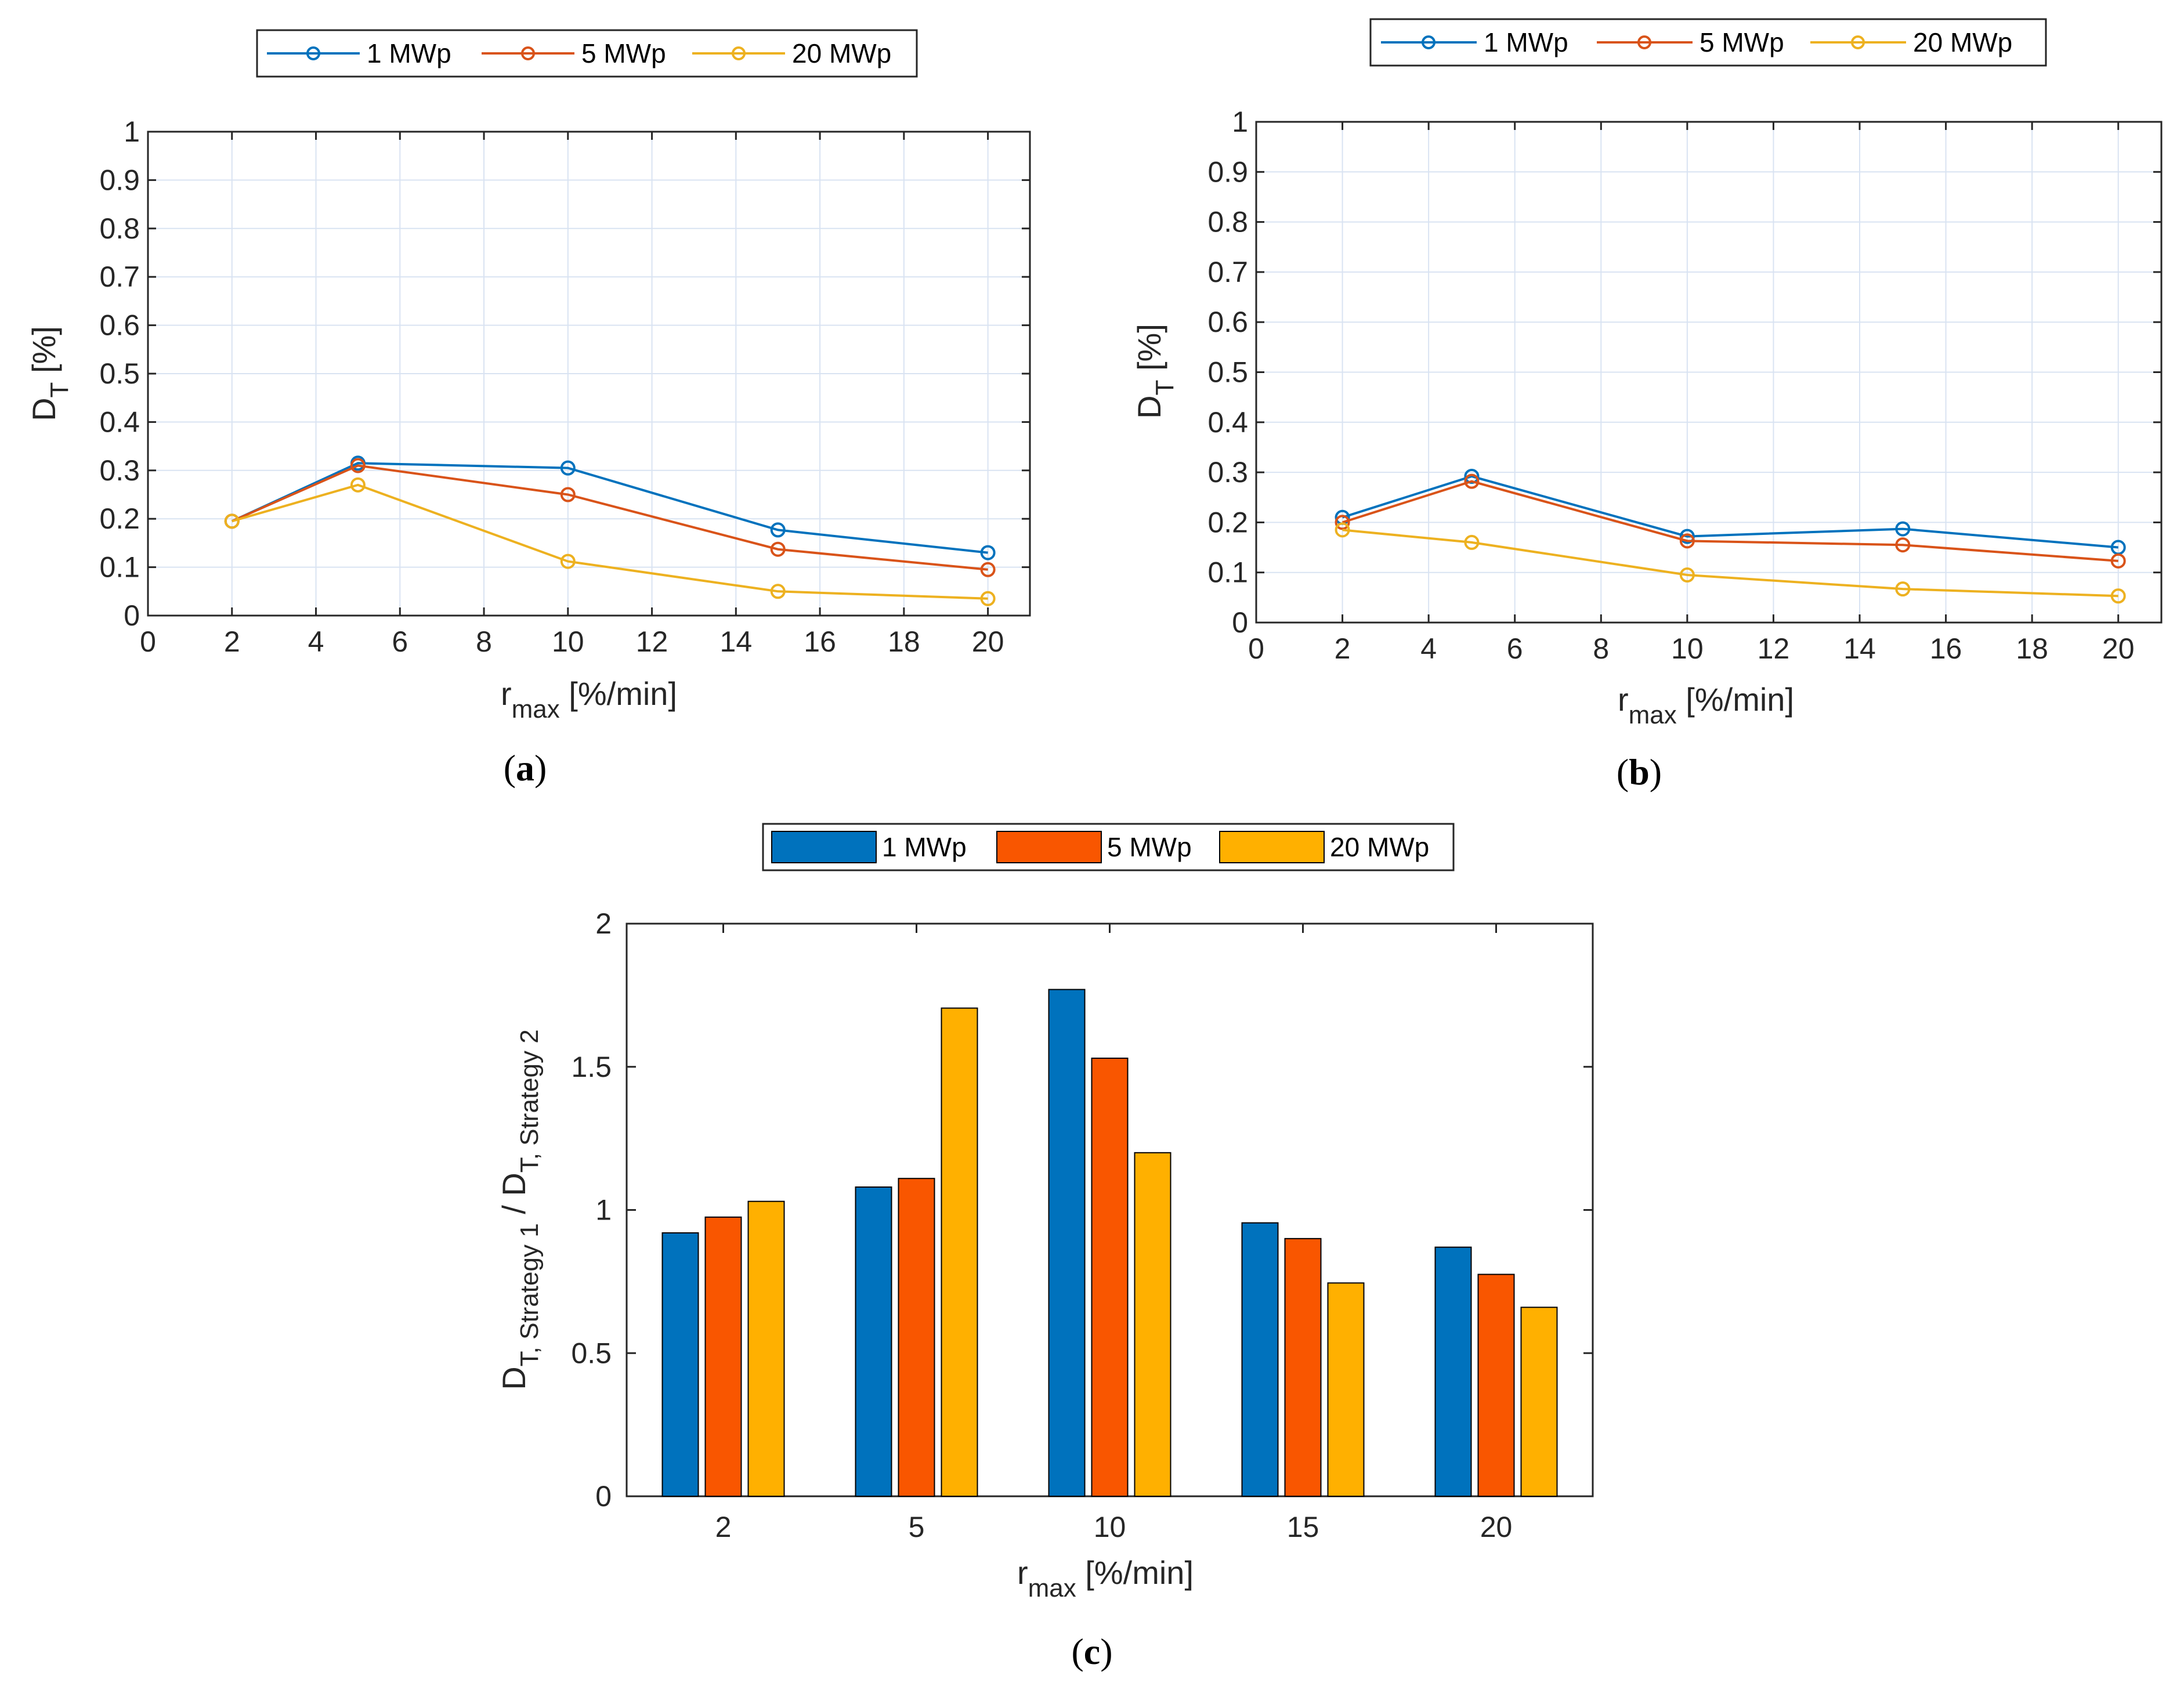 The image size is (2184, 1686). Describe the element at coordinates (1708, 372) in the screenshot. I see `panel-b-grid` at that location.